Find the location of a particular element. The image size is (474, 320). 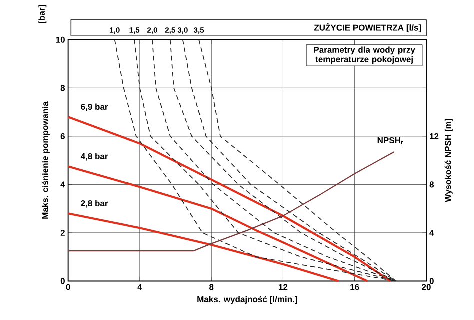

y2-tick-label: 12 is located at coordinates (434, 136).